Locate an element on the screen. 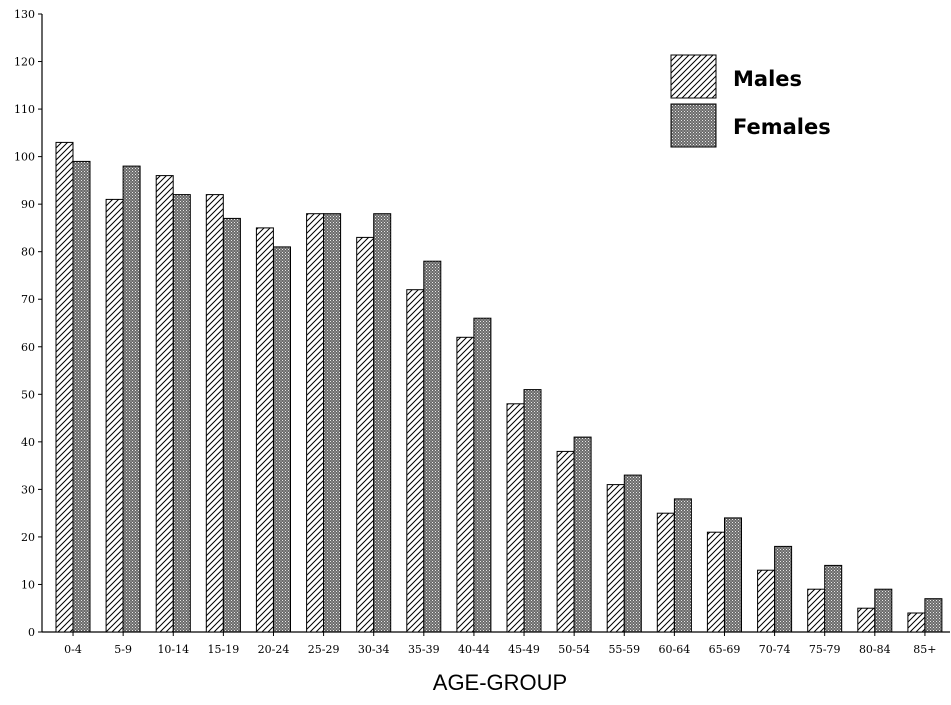  x-tick-label: 5-9 is located at coordinates (123, 649).